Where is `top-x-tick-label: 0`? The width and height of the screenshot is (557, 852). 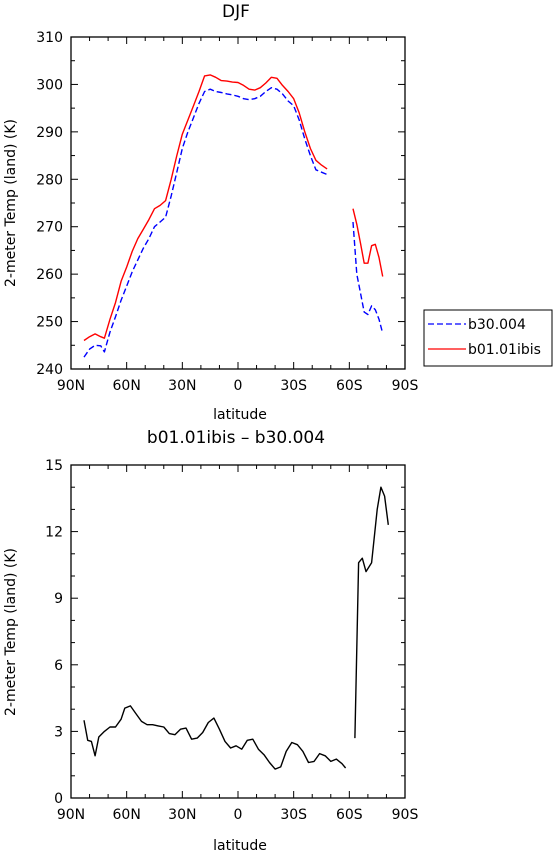
top-x-tick-label: 0 is located at coordinates (238, 386).